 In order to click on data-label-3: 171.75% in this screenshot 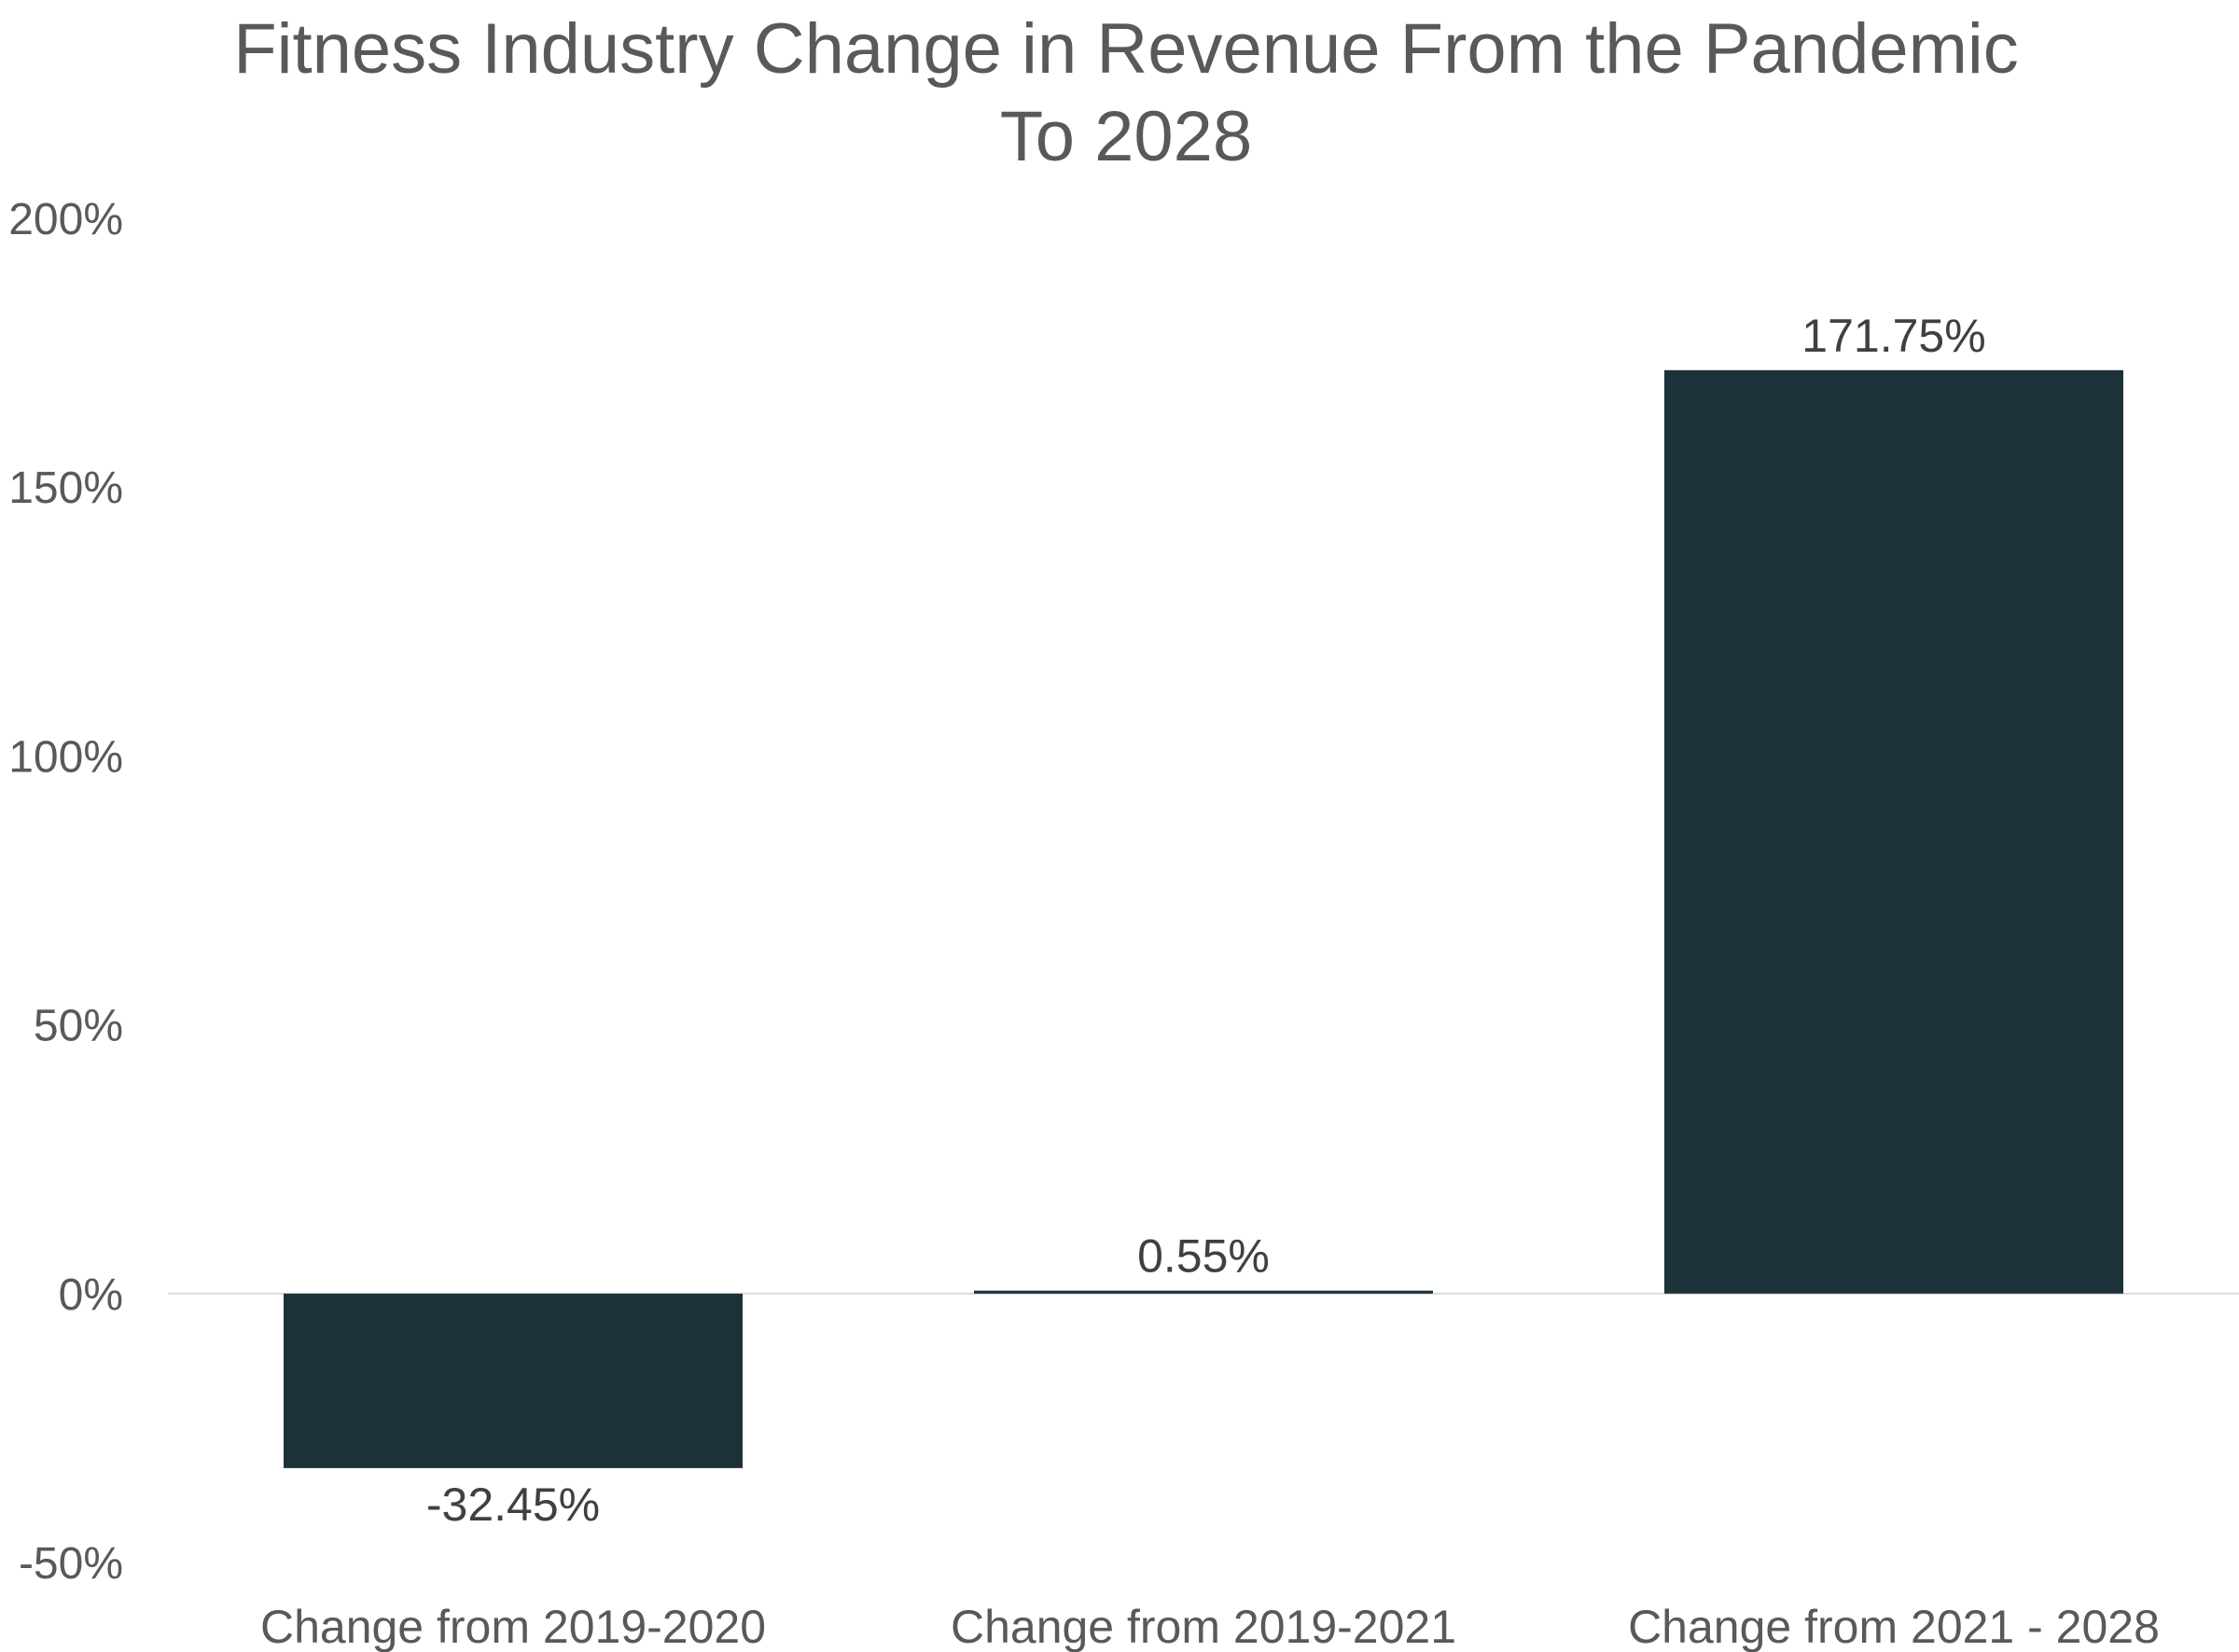, I will do `click(1893, 336)`.